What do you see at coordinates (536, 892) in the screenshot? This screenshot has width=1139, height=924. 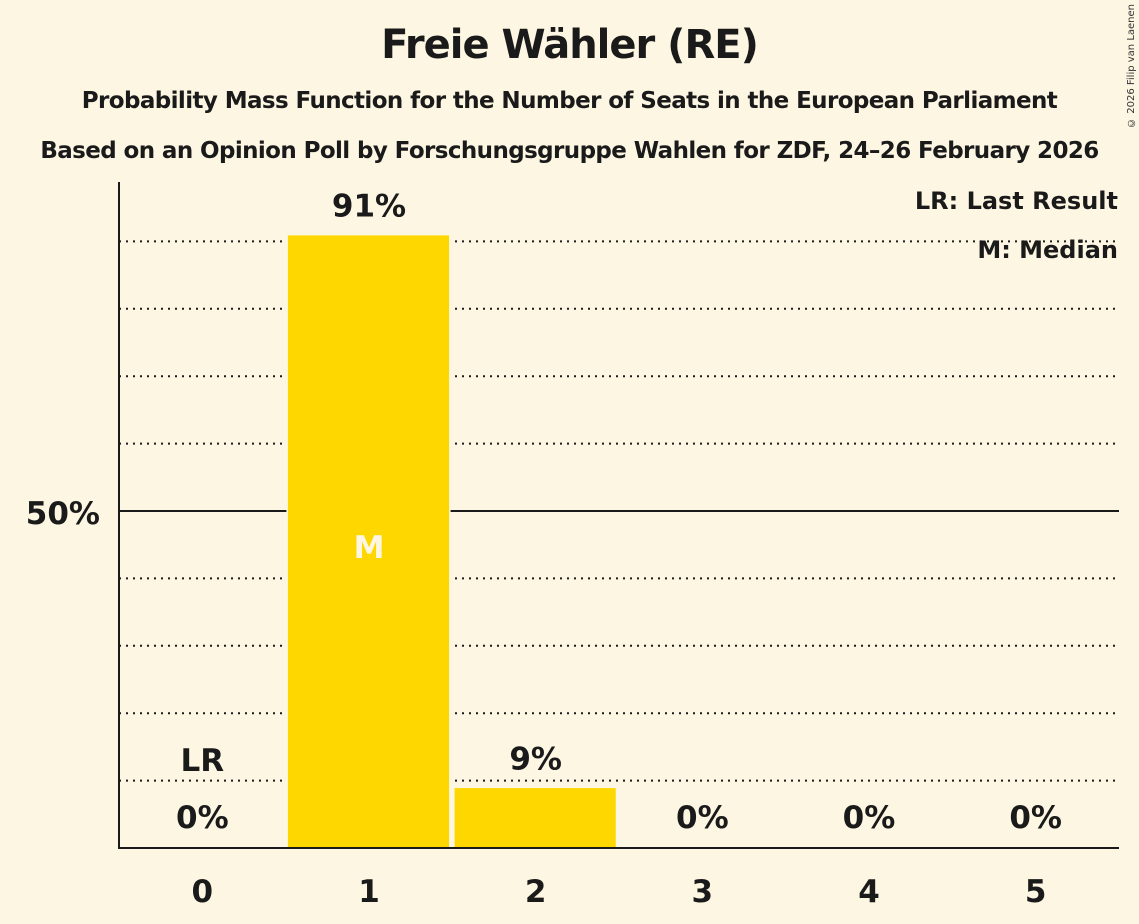 I see `x-tick-2: 2` at bounding box center [536, 892].